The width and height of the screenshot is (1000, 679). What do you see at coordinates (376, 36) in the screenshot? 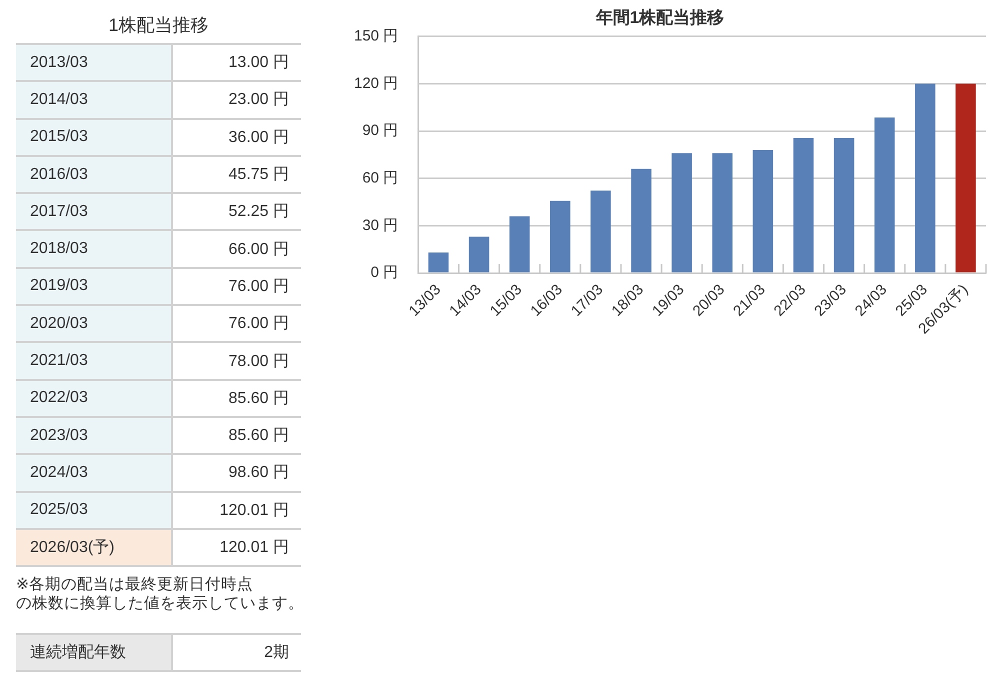
I see `y-tick-label: 150 円` at bounding box center [376, 36].